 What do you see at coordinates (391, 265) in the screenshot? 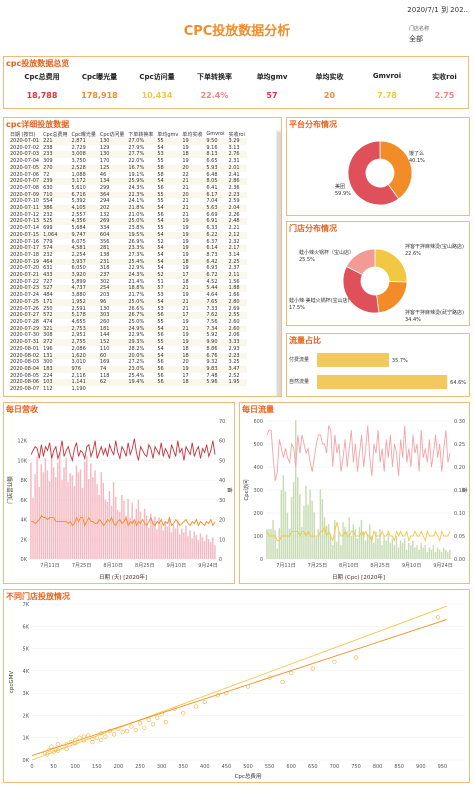
I see `pie-slice` at bounding box center [391, 265].